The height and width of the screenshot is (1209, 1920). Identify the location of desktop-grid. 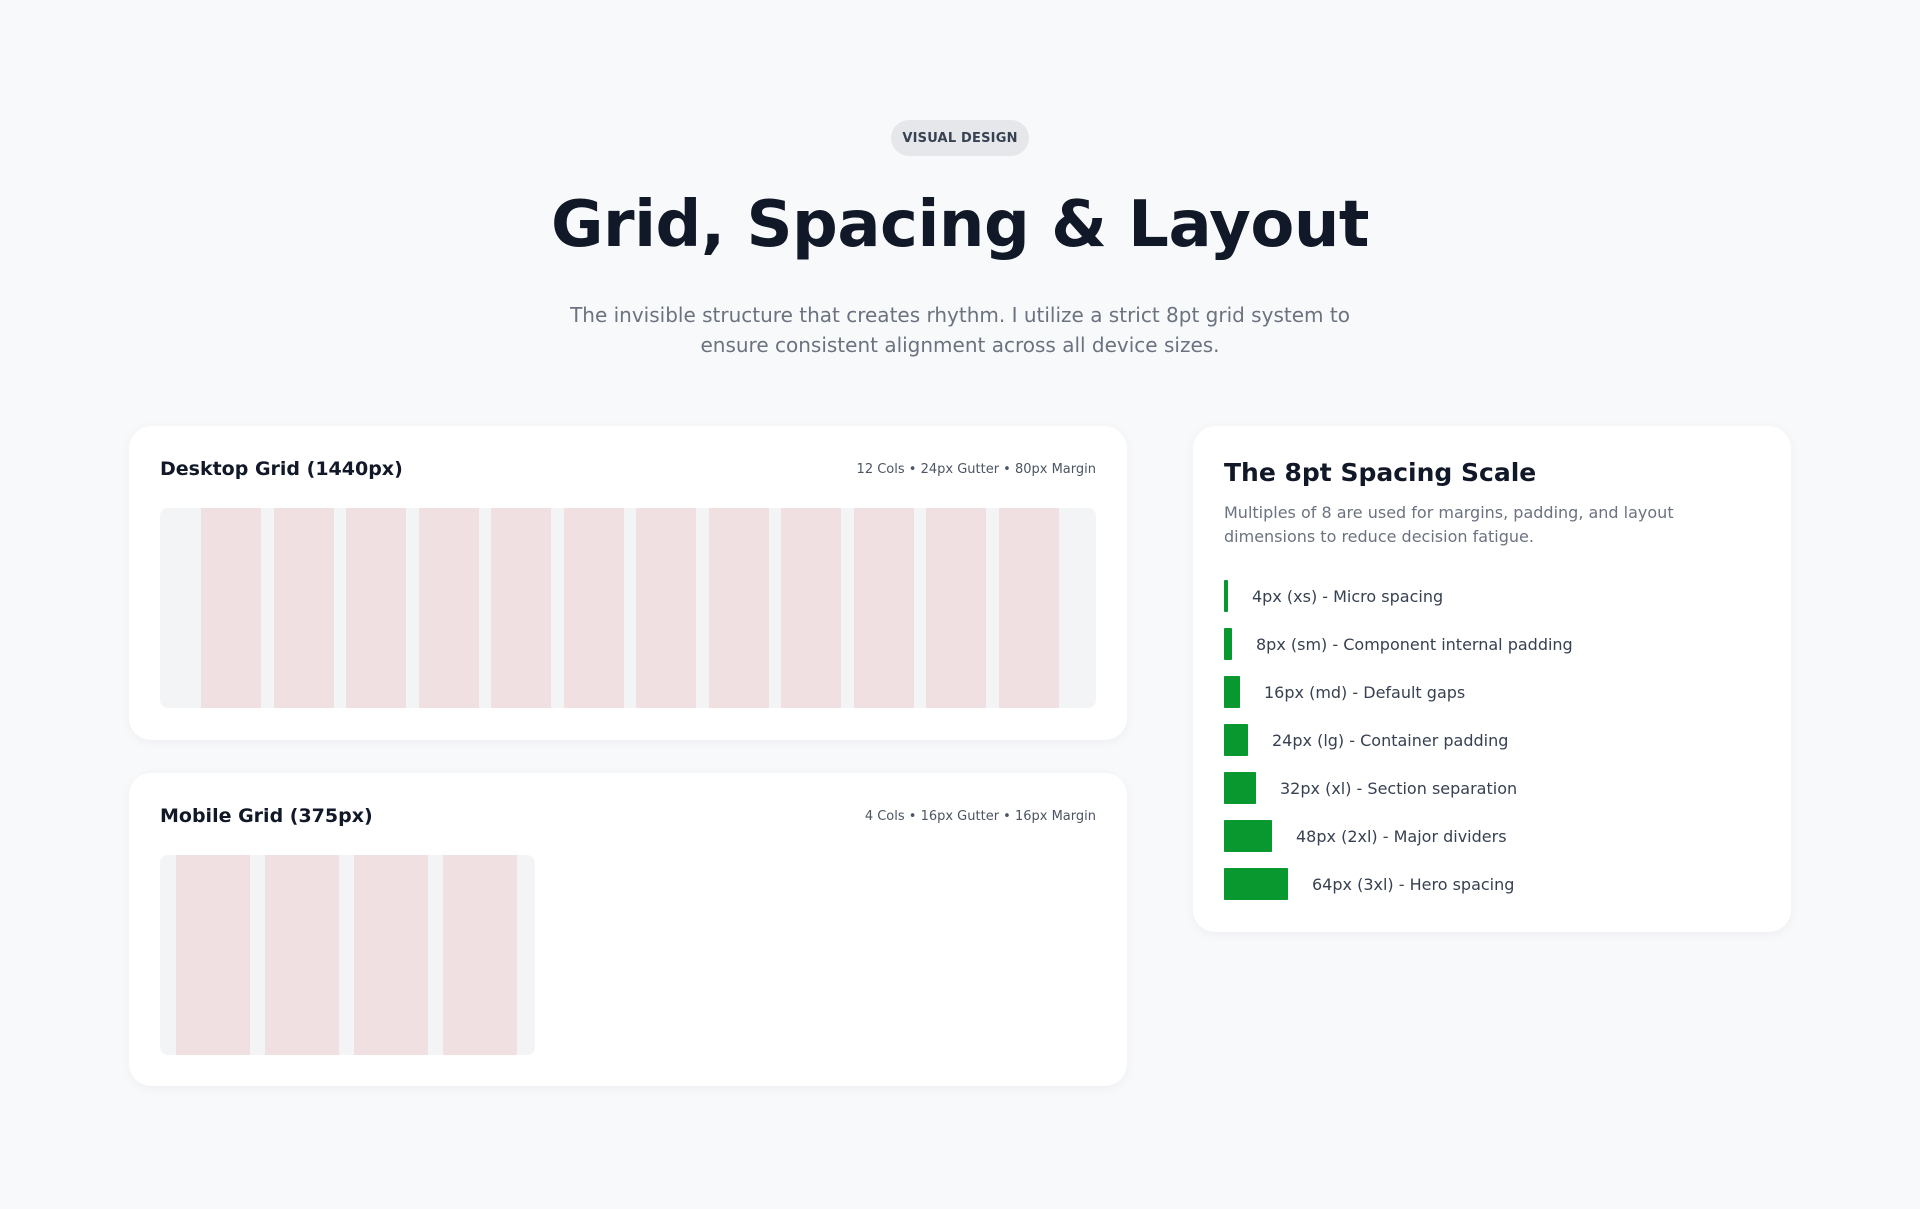
(628, 608).